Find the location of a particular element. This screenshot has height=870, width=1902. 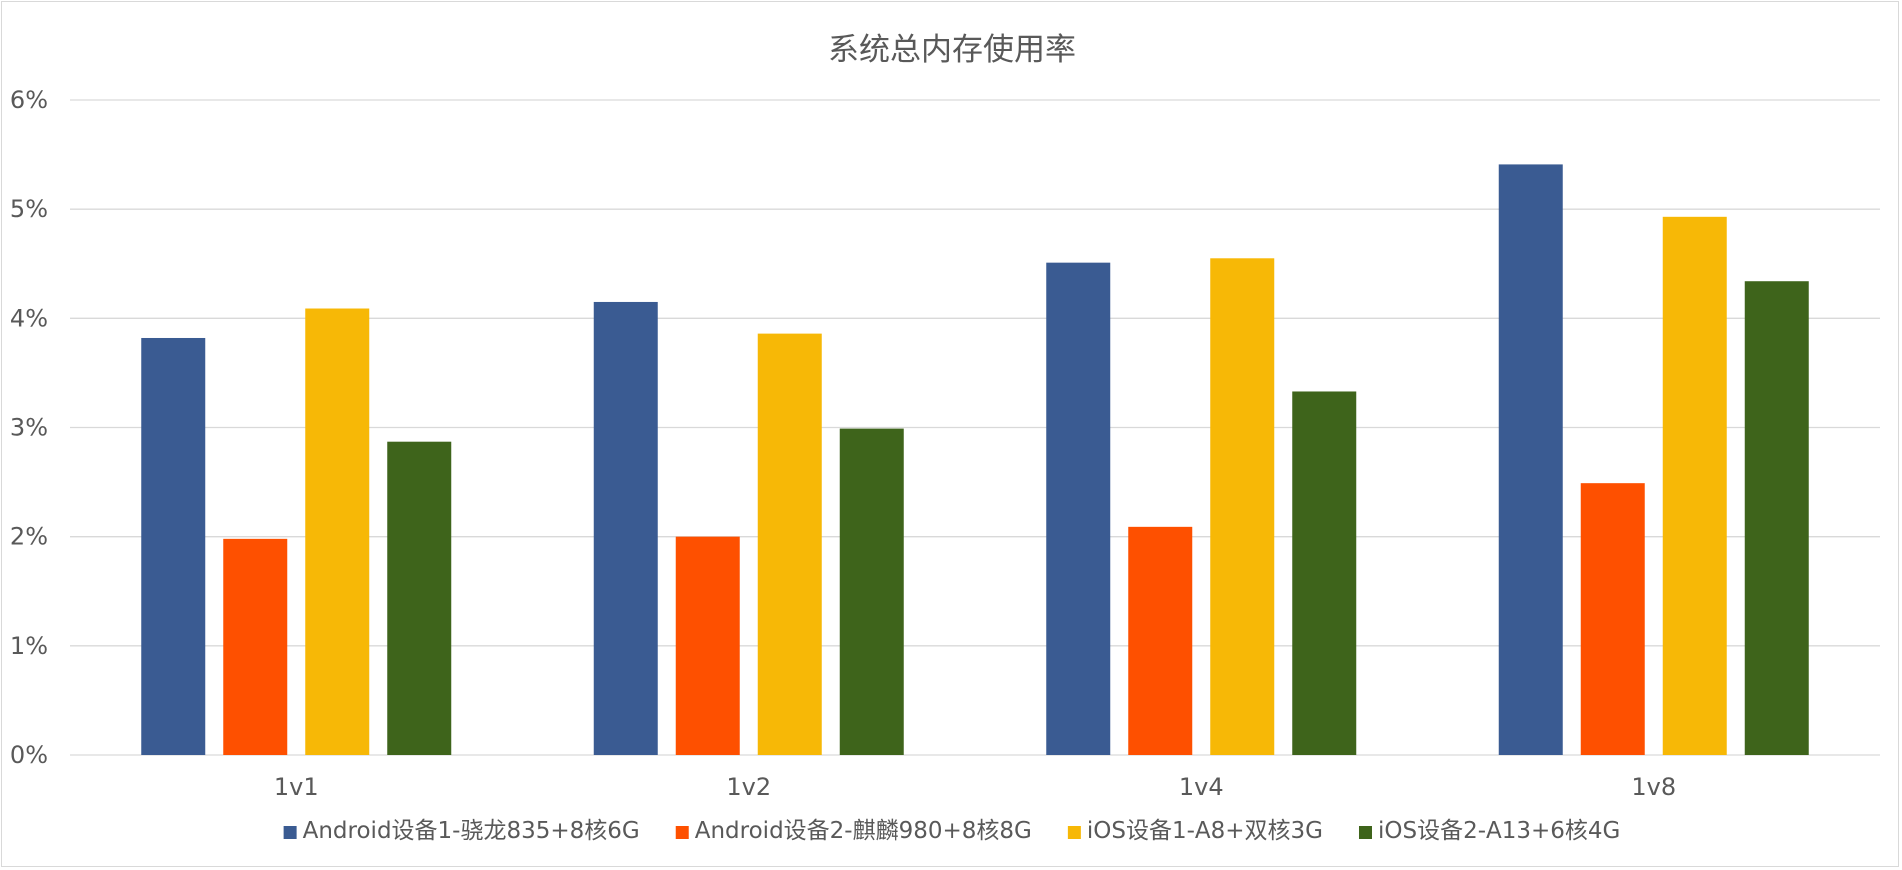

bar-series-2-1v2 is located at coordinates (707, 645).